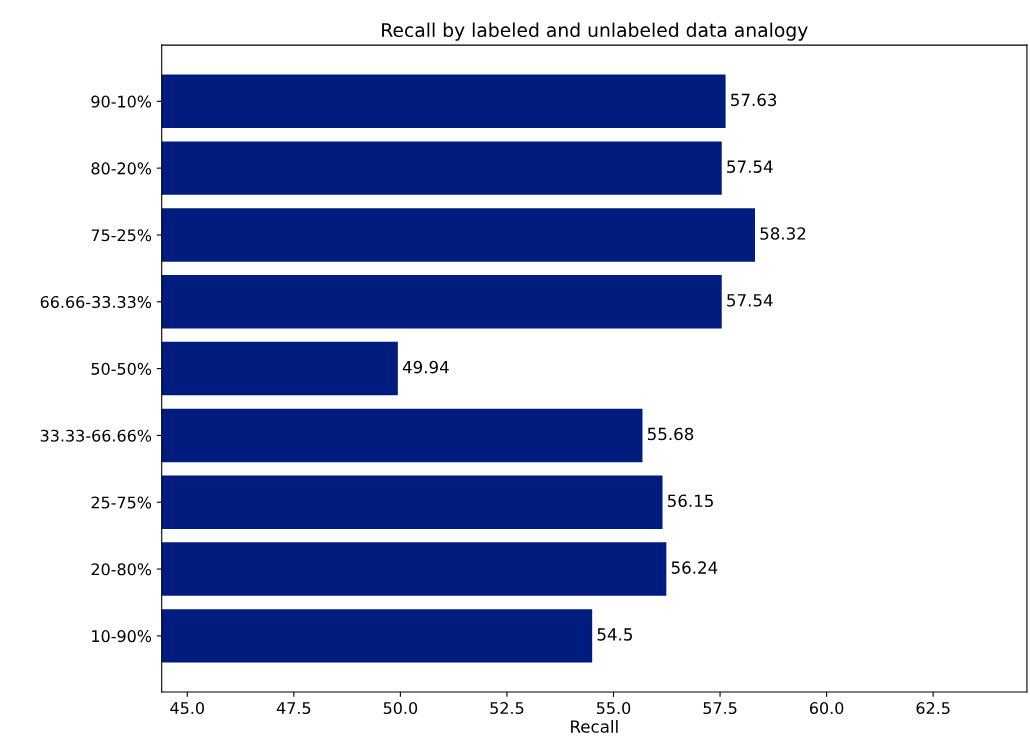  Describe the element at coordinates (507, 708) in the screenshot. I see `x-tick-label: 52.5` at that location.